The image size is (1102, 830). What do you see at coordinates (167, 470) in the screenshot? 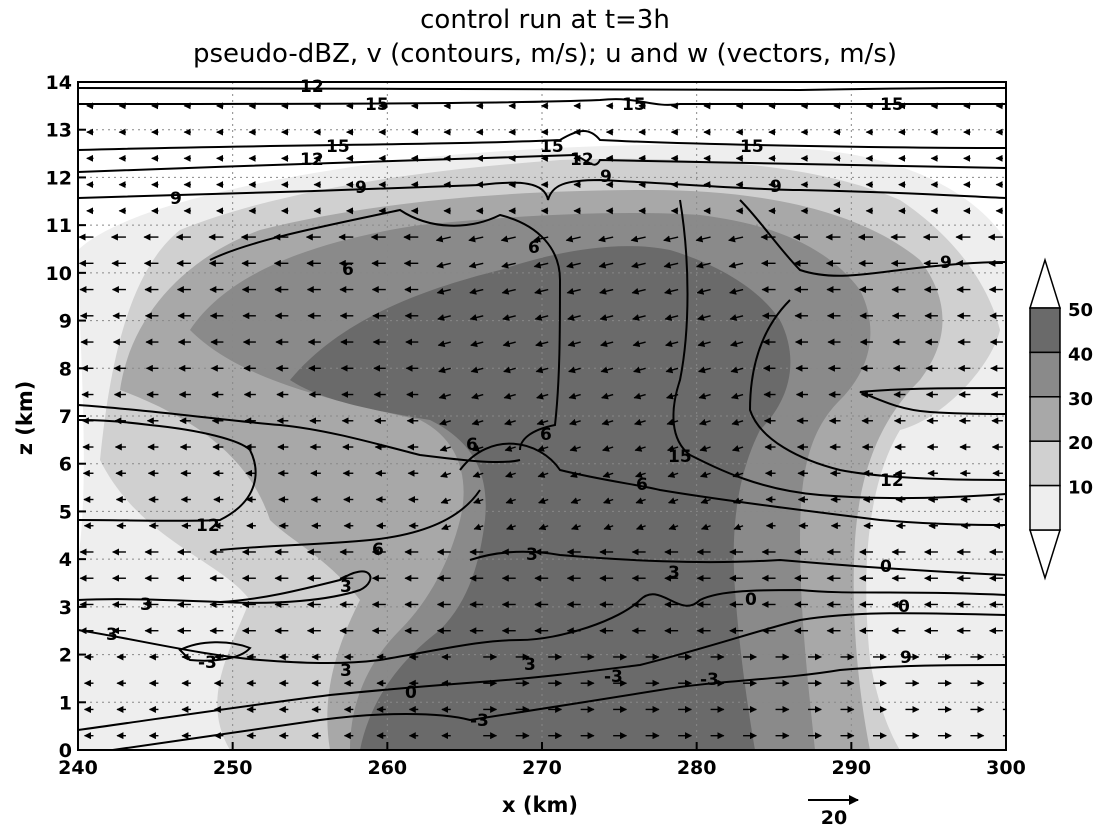
I see `contour-9-left` at bounding box center [167, 470].